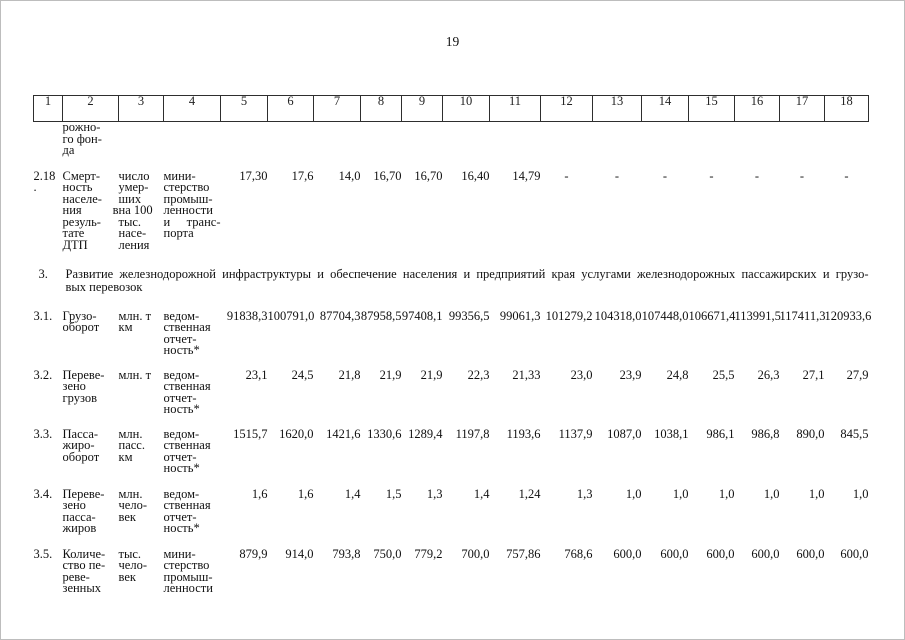  What do you see at coordinates (813, 374) in the screenshot?
I see `value-cell: 27,1` at bounding box center [813, 374].